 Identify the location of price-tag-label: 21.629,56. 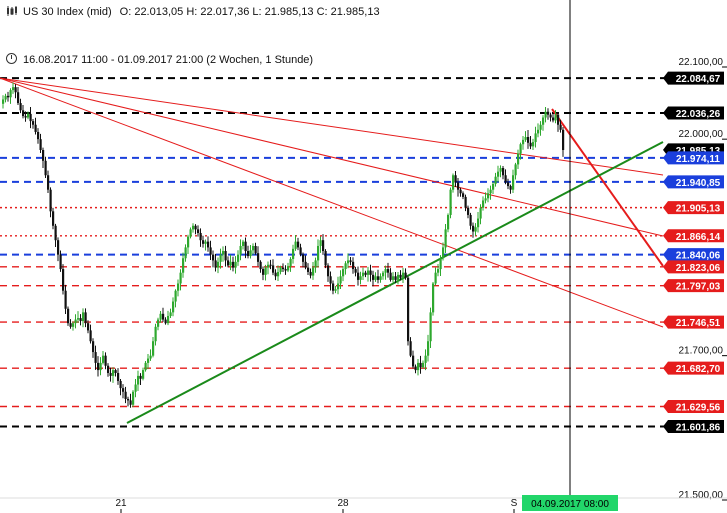
(698, 408).